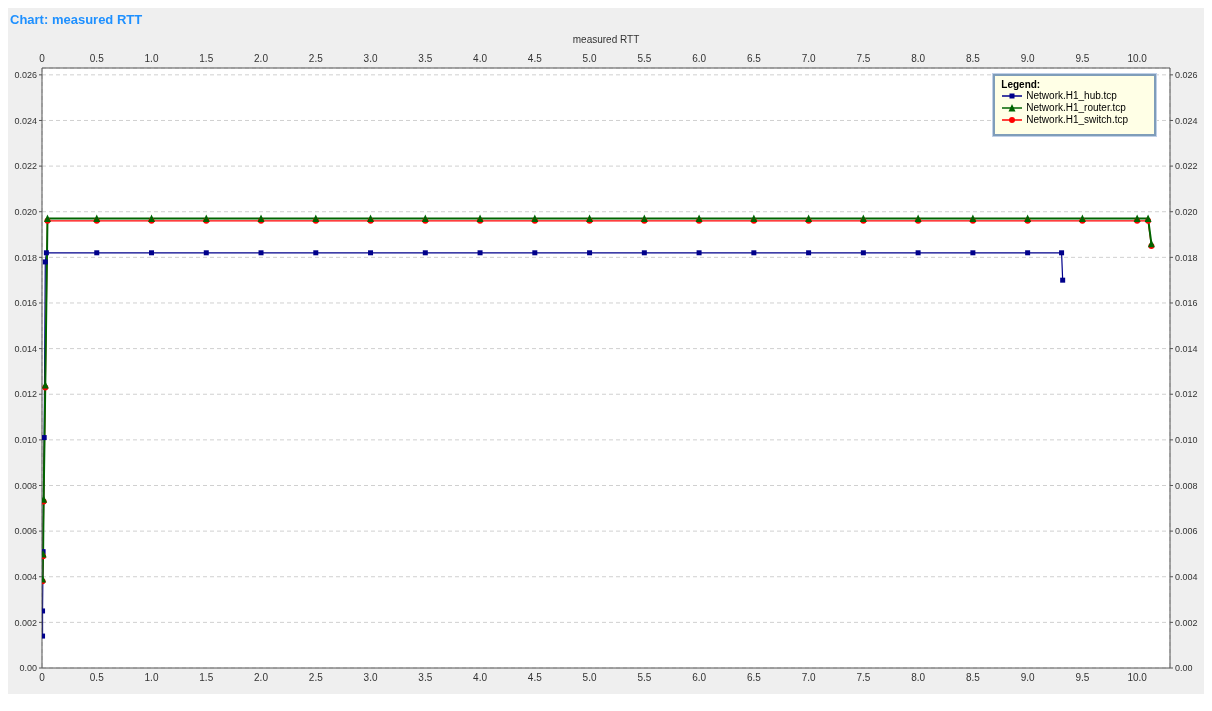 This screenshot has width=1212, height=711. I want to click on x2-tick-label: 7.5, so click(863, 58).